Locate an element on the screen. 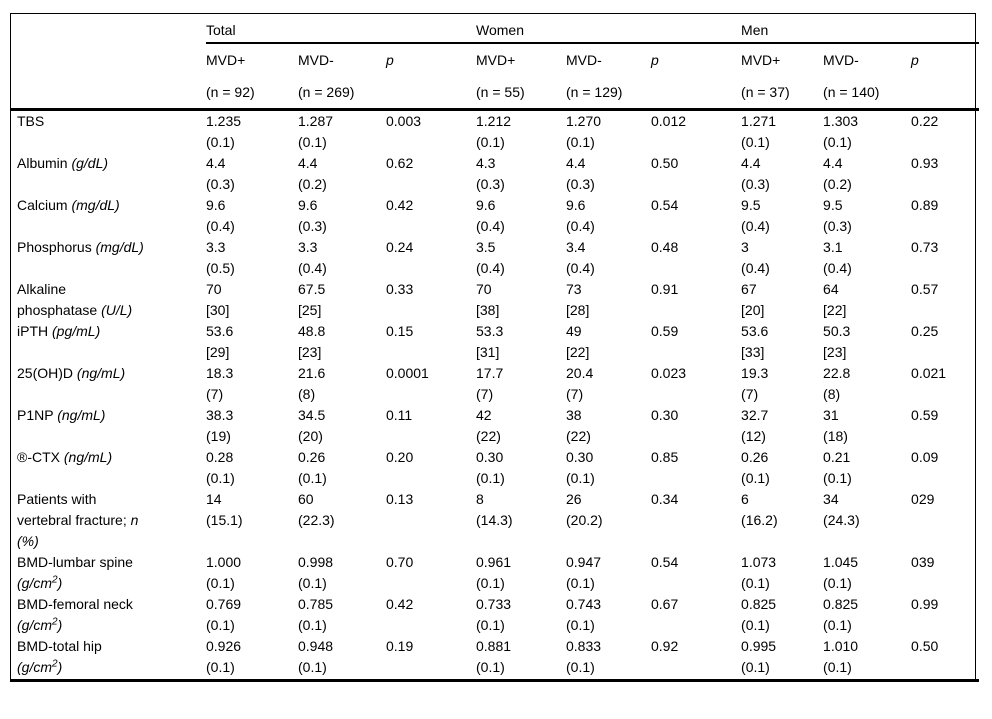  value-cell: 18.3 (7) is located at coordinates (220, 383).